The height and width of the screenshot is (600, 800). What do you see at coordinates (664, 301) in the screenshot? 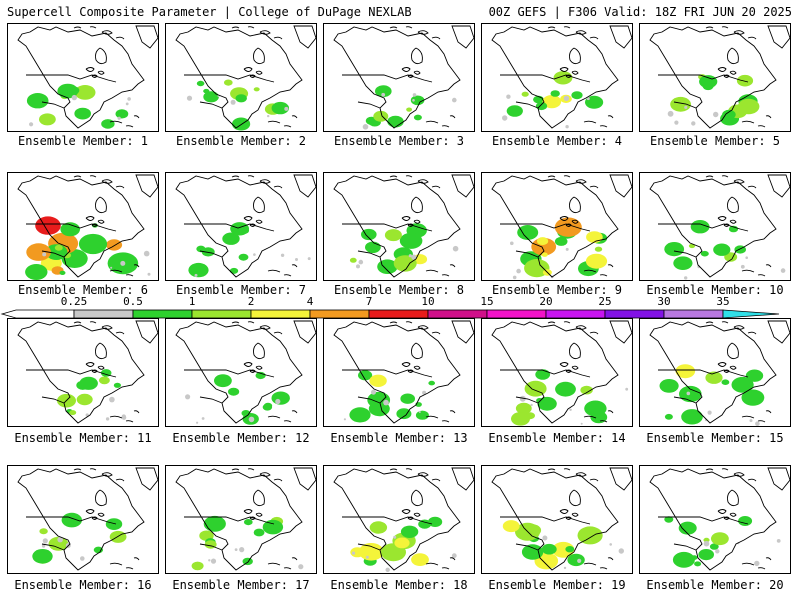
I see `colorbar-tick-label: 30` at bounding box center [664, 301].